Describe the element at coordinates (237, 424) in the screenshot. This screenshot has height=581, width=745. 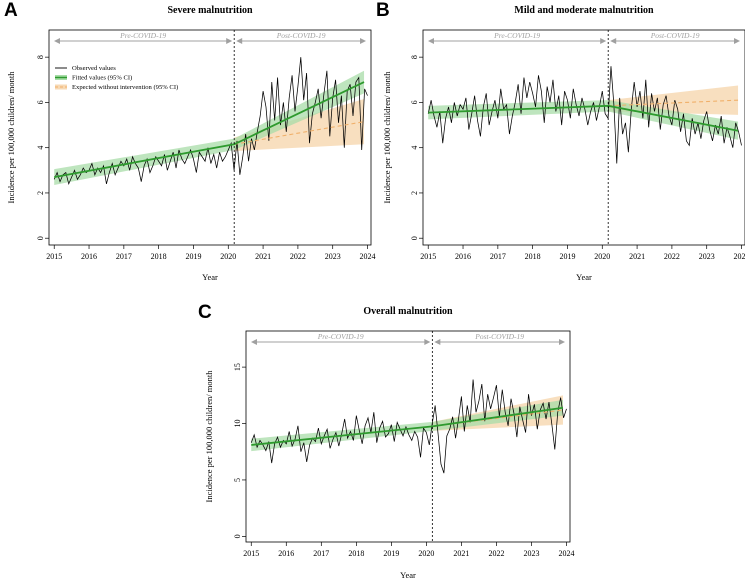
I see `y-tick-label: 10` at that location.